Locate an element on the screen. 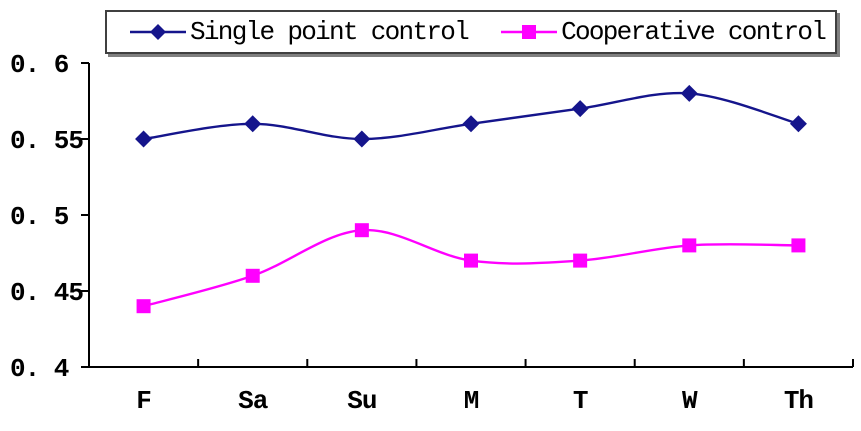 The width and height of the screenshot is (861, 431). x-category-label: F is located at coordinates (143, 401).